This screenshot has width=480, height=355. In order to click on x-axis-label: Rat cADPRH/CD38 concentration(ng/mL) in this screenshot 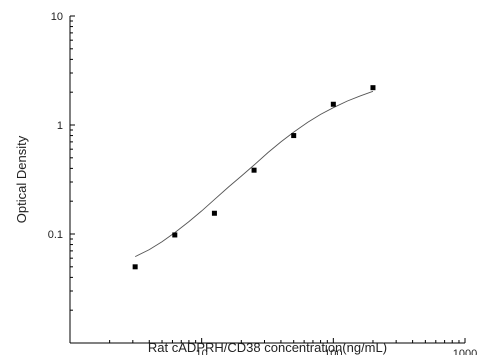, I will do `click(267, 347)`.